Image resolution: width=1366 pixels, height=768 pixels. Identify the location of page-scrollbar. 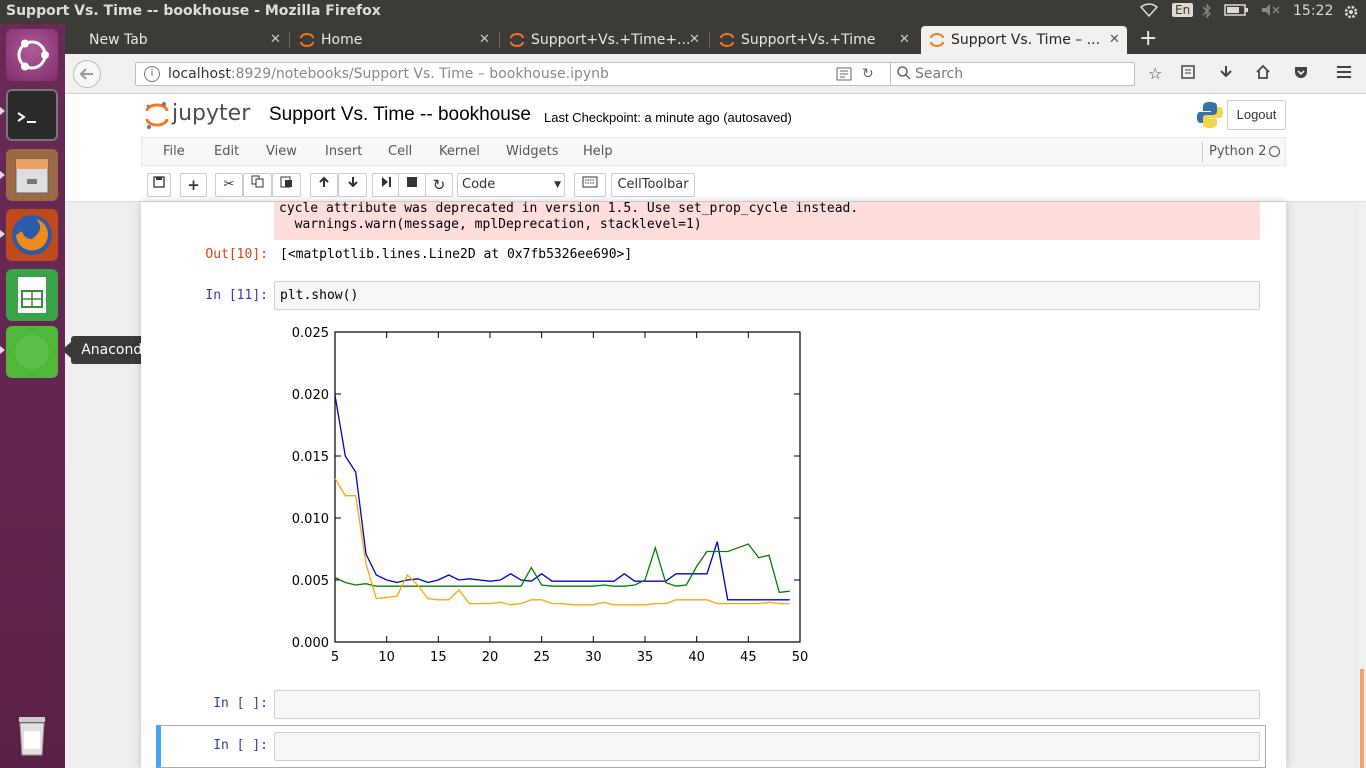
(1362, 485).